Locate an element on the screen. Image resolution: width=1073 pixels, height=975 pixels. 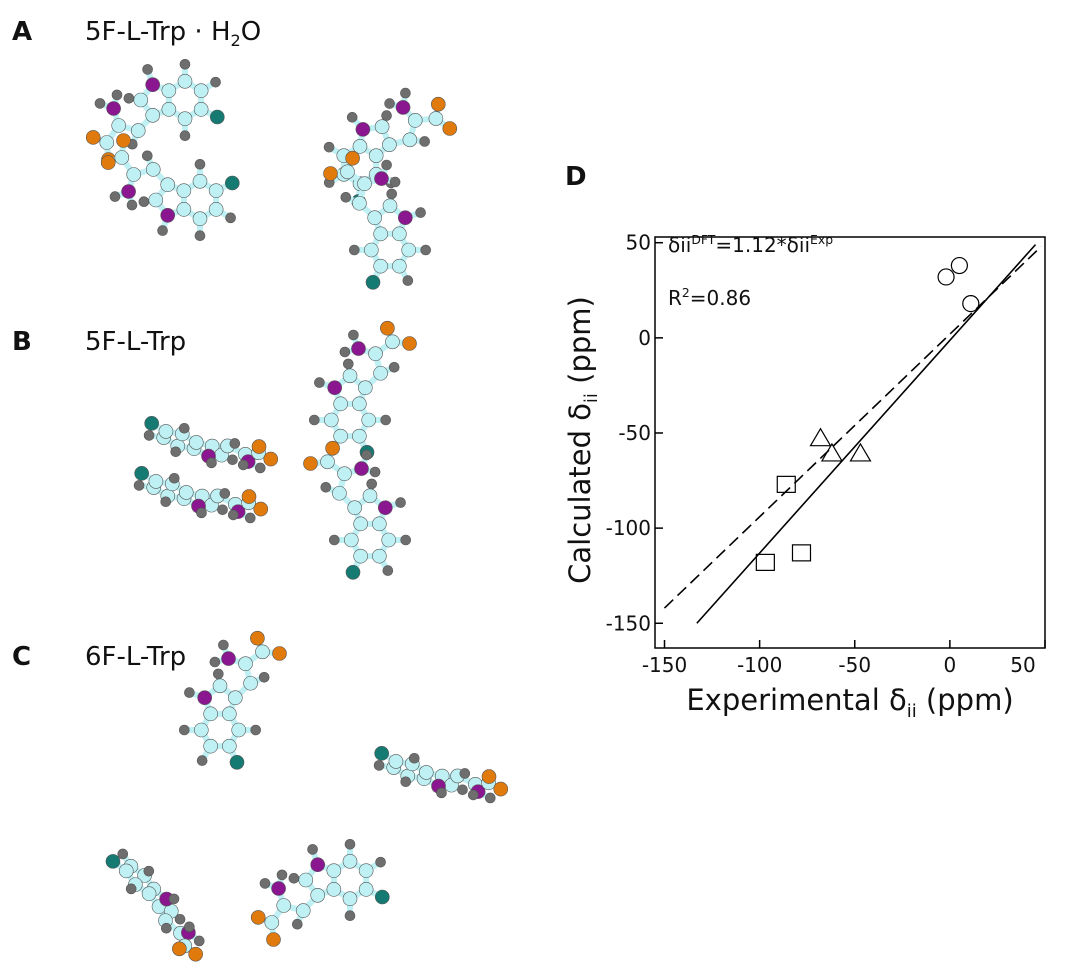
y-tick-label: 0 is located at coordinates (644, 338).